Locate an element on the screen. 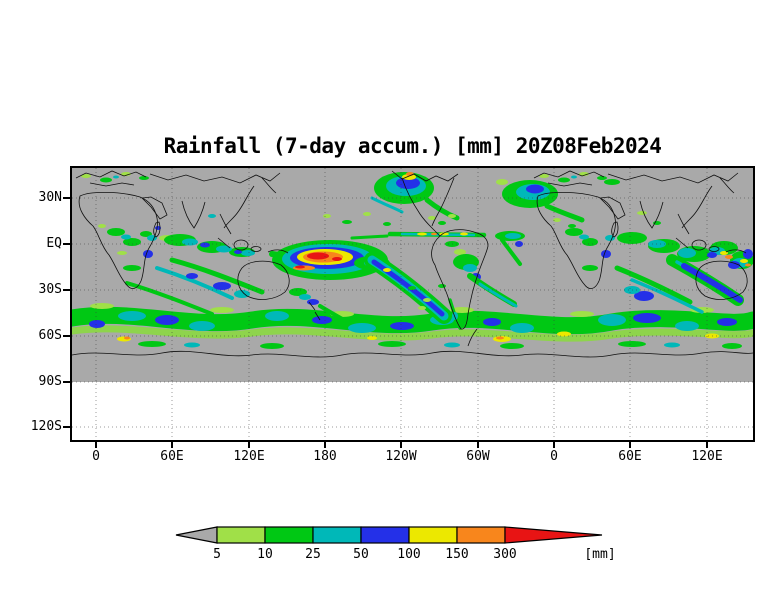 This screenshot has height=612, width=784. colorbar-tick-label: 150 is located at coordinates (457, 554).